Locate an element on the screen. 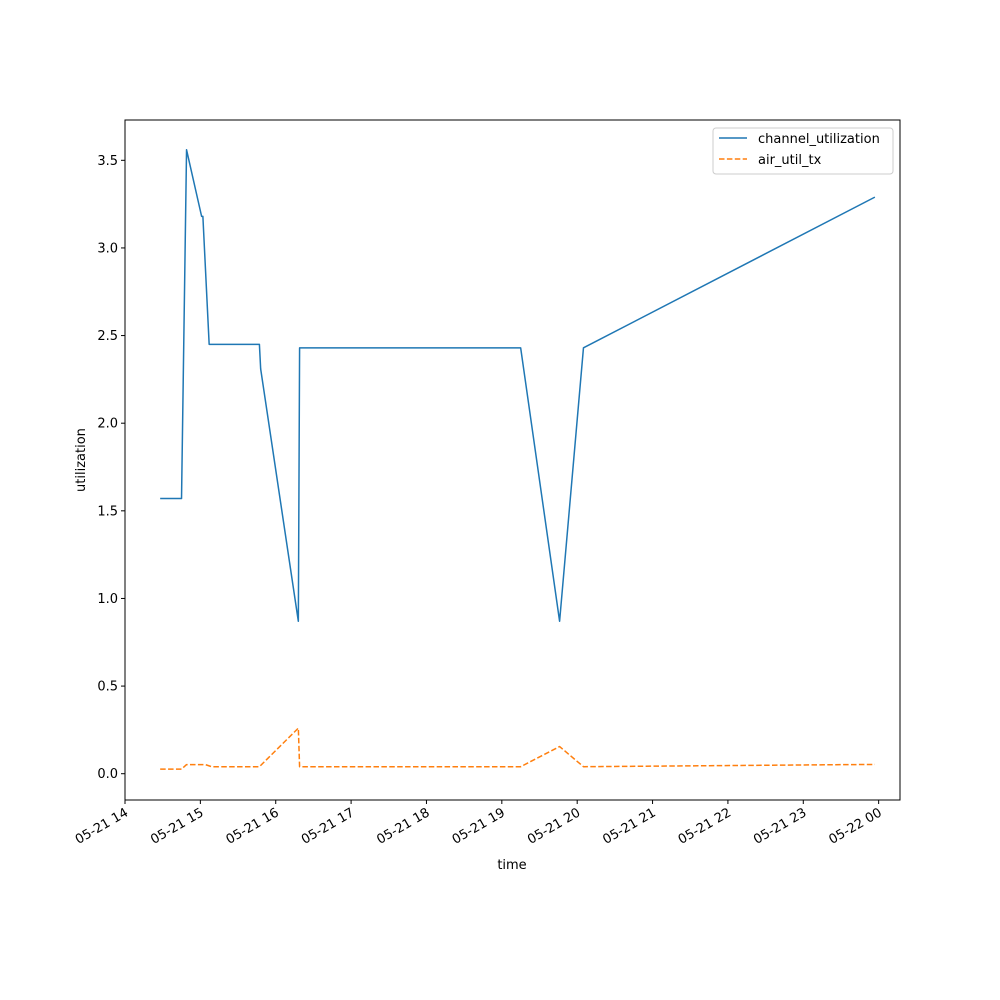 This screenshot has width=1000, height=1000. y-tick-label: 2.0 is located at coordinates (107, 424).